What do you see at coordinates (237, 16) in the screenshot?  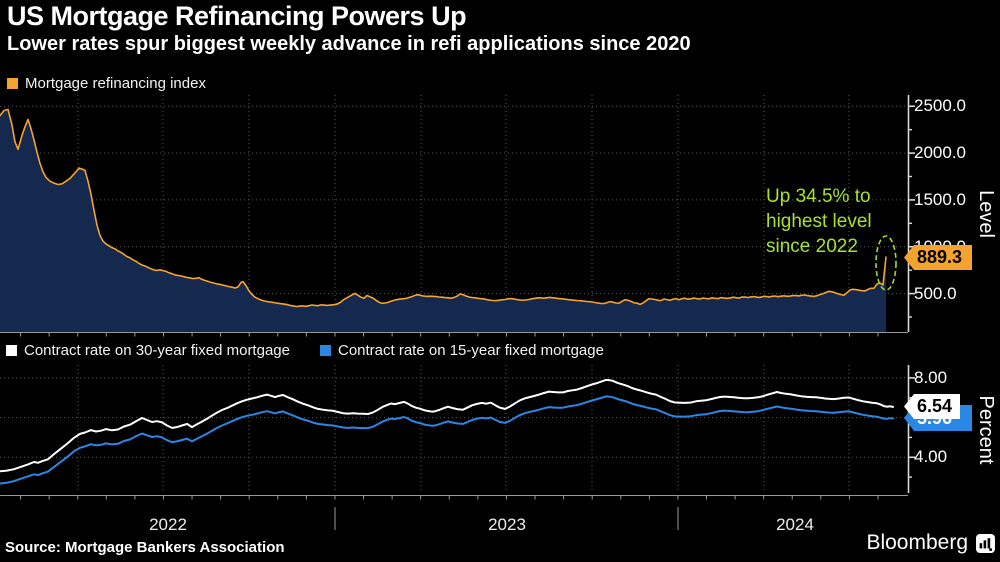 I see `page-title: US Mortgage Refinancing Powers Up` at bounding box center [237, 16].